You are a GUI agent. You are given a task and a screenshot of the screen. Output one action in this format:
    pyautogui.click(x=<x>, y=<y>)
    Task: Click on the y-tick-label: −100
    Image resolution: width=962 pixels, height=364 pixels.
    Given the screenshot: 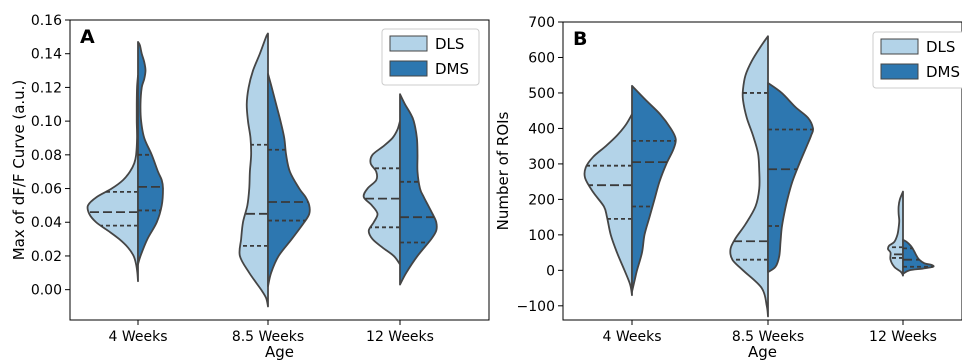 What is the action you would take?
    pyautogui.click(x=536, y=307)
    